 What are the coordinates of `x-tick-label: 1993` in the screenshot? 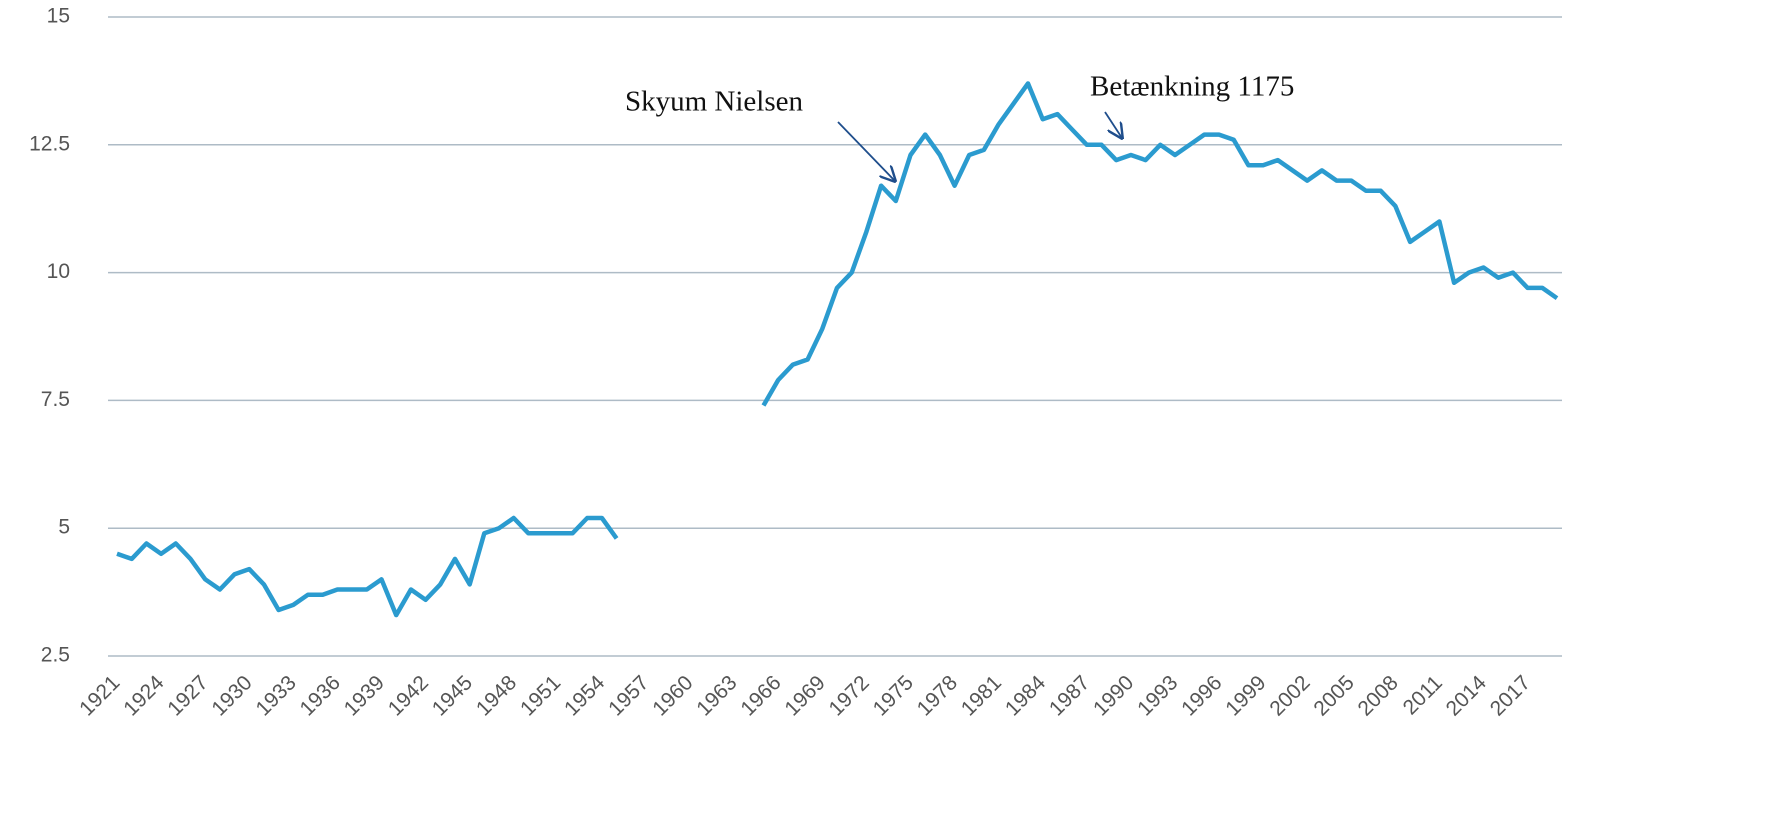 It's located at (1157, 695).